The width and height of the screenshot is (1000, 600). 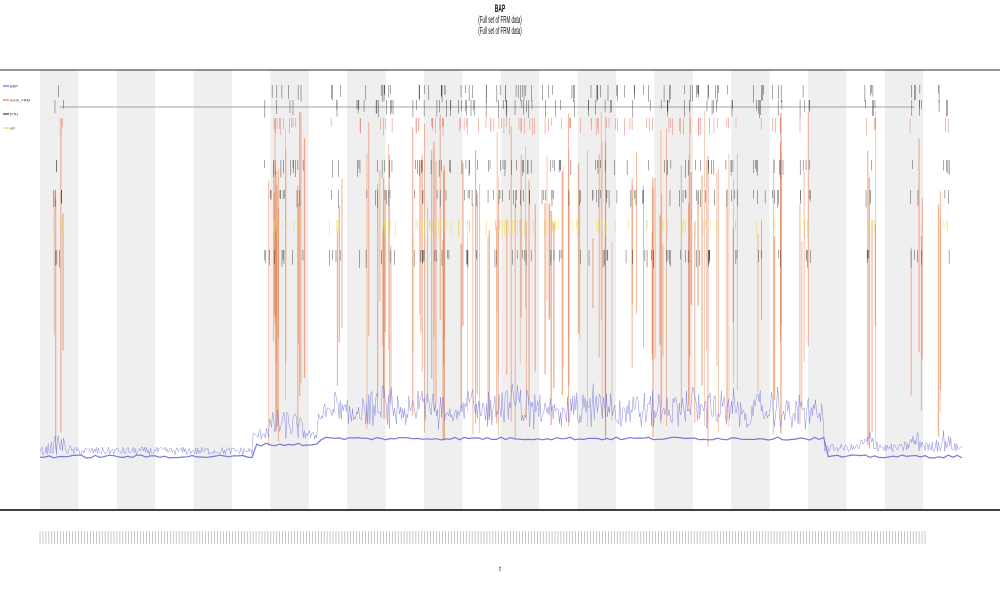 What do you see at coordinates (501, 447) in the screenshot?
I see `bap-baseline` at bounding box center [501, 447].